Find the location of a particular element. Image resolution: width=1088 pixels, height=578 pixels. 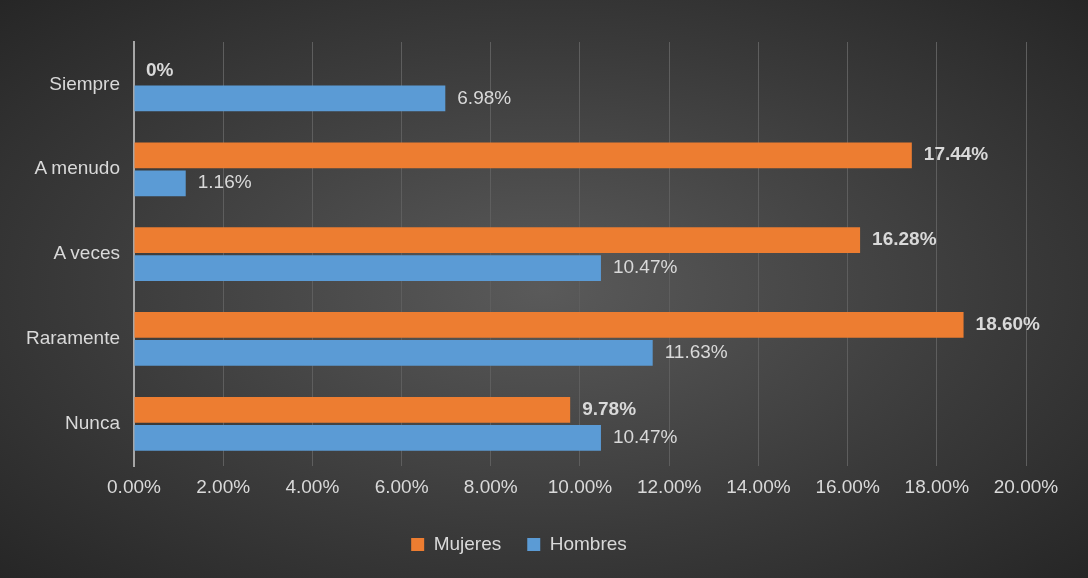

data-label: 6.98% is located at coordinates (484, 97).